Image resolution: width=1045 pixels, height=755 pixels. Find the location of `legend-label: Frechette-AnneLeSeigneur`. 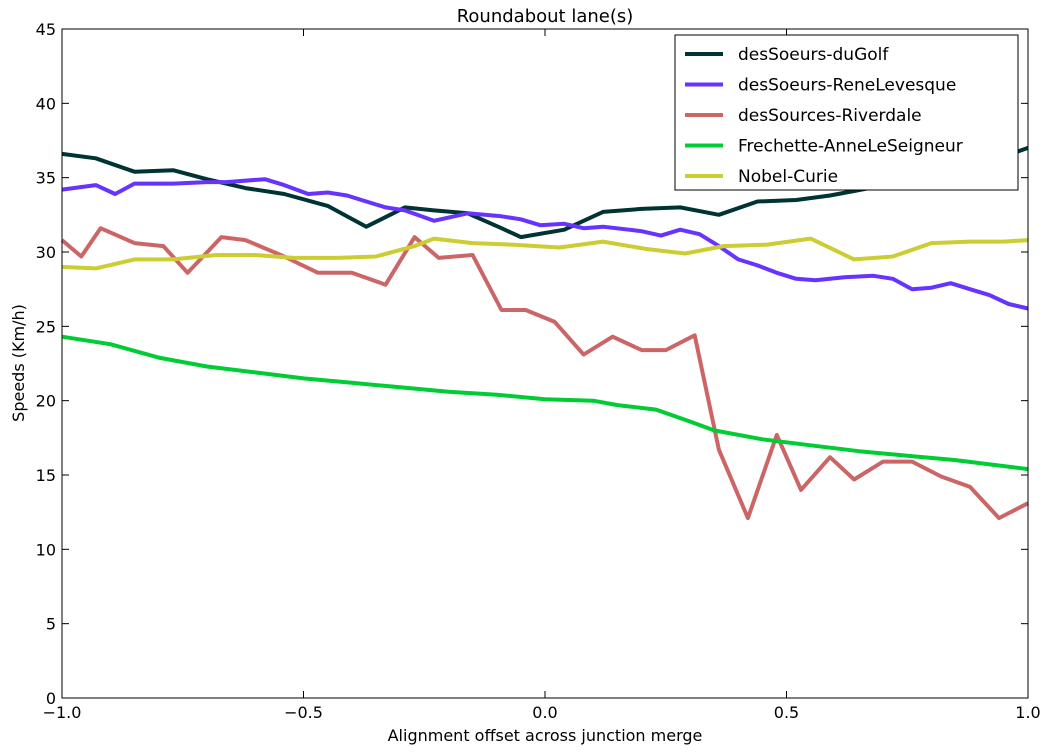

legend-label: Frechette-AnneLeSeigneur is located at coordinates (850, 147).